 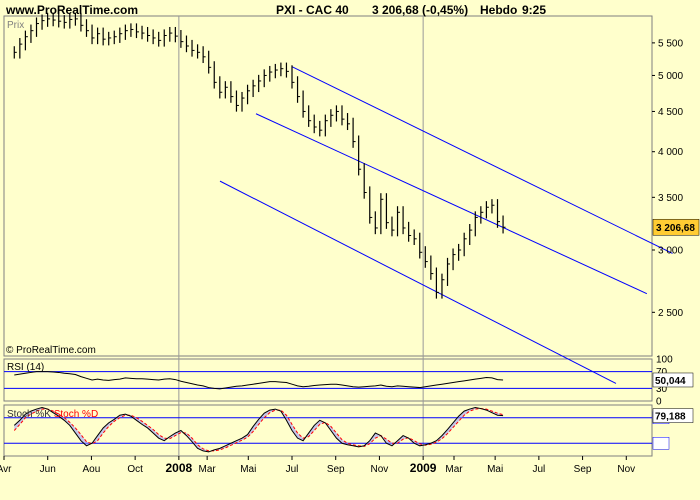 I want to click on stochastic-series, so click(x=328, y=430).